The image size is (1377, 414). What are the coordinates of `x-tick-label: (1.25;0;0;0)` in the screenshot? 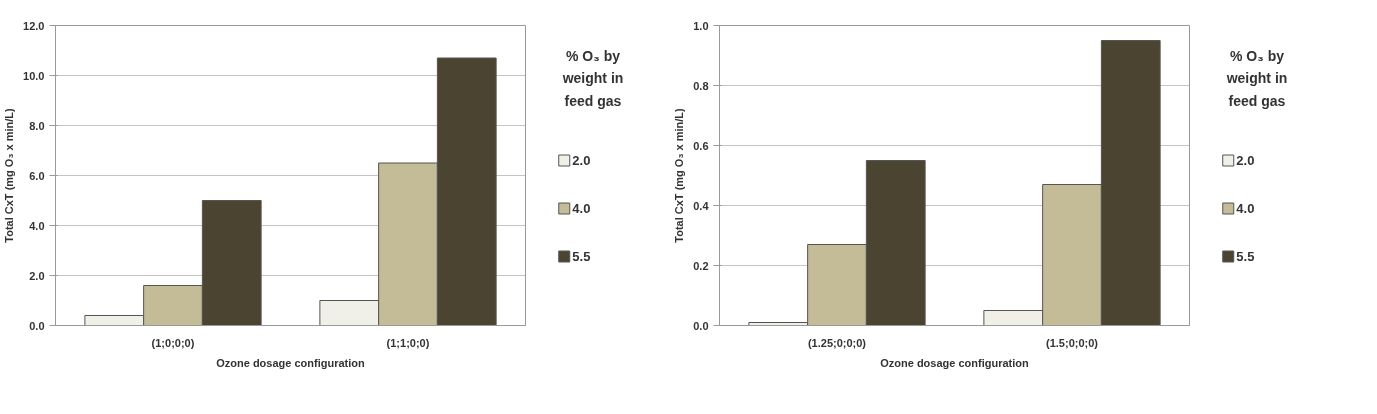 It's located at (837, 342).